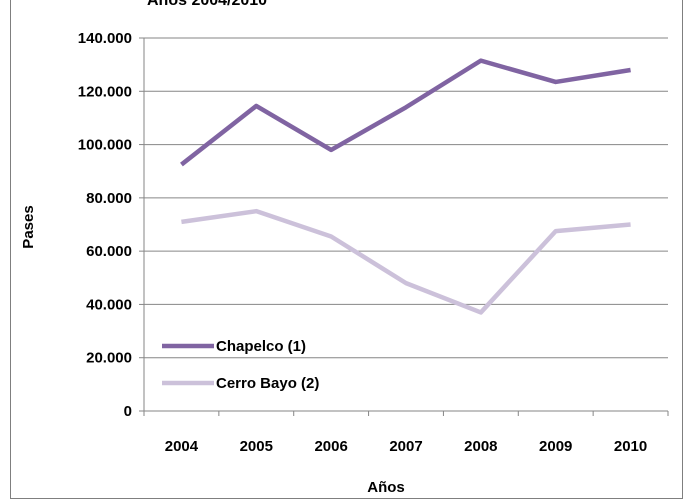 Image resolution: width=684 pixels, height=500 pixels. What do you see at coordinates (109, 304) in the screenshot?
I see `y-tick-label: 40.000` at bounding box center [109, 304].